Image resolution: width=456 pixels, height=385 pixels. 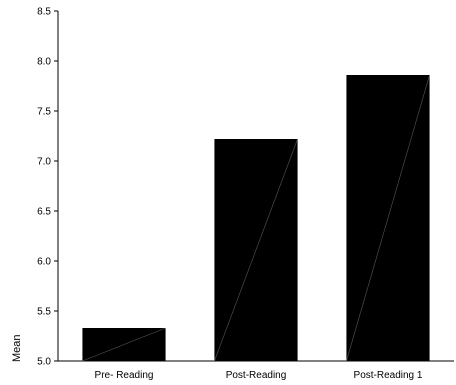 I want to click on y-tick-label: 5.0, so click(x=44, y=362).